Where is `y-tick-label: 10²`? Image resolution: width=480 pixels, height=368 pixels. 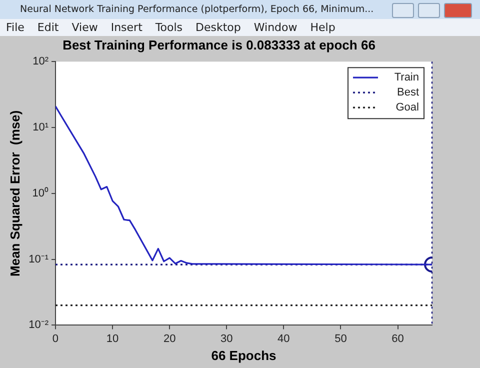
y-tick-label: 10² is located at coordinates (40, 62).